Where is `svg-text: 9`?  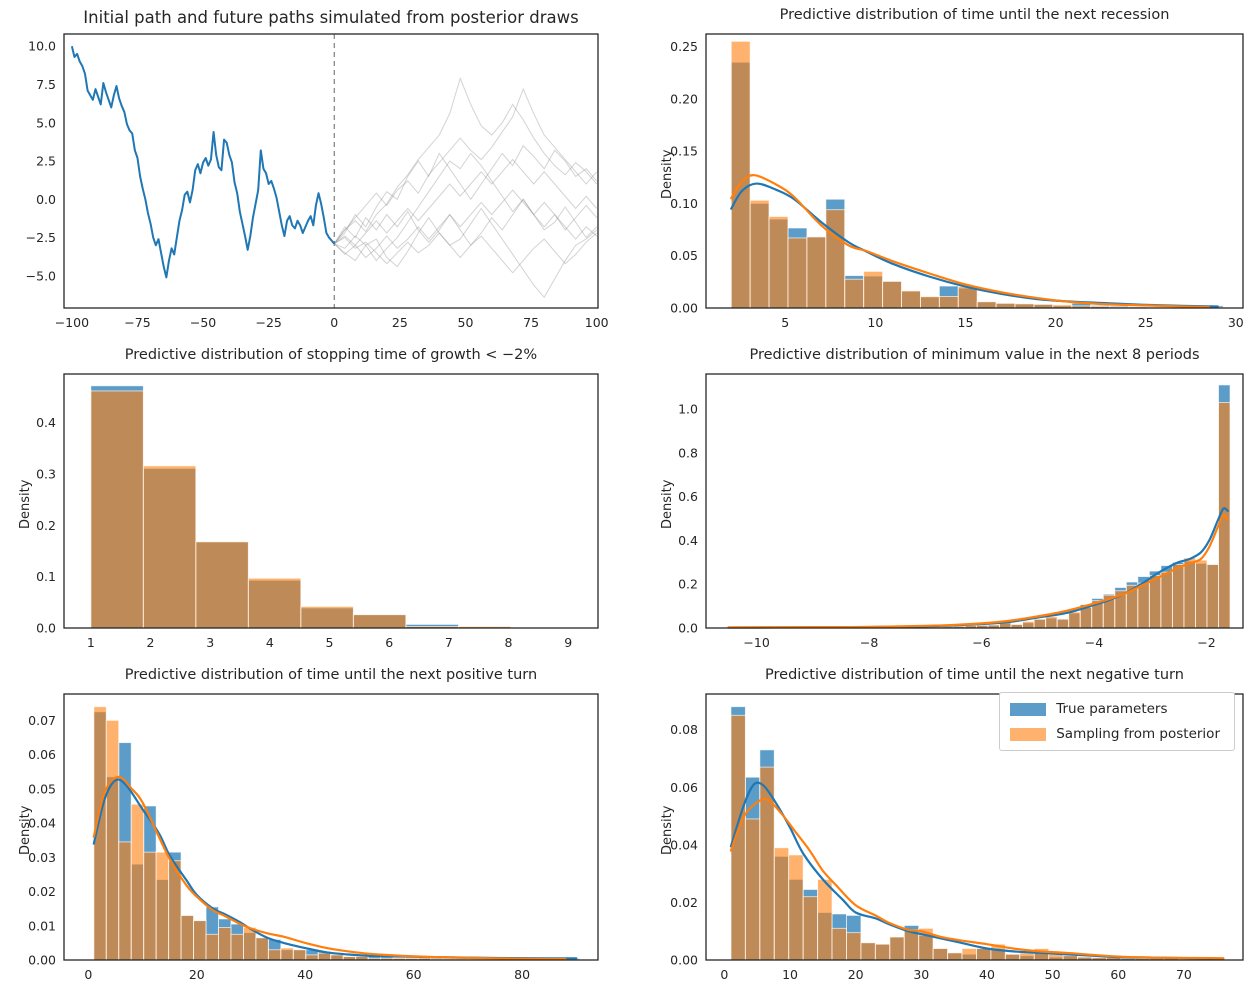 svg-text: 9 is located at coordinates (568, 642).